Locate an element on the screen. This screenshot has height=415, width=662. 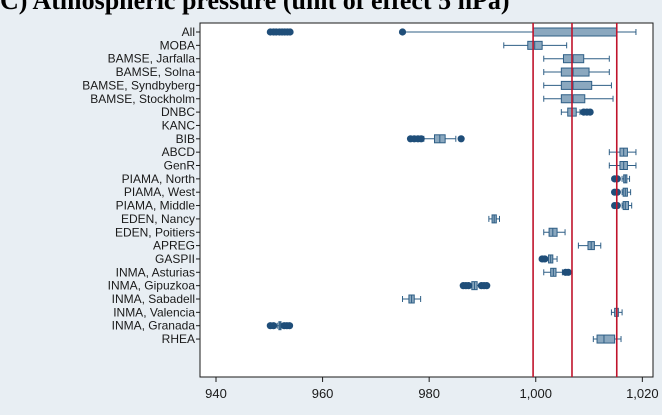
cohort-label: BAMSE, Syndbyberg is located at coordinates (138, 85).